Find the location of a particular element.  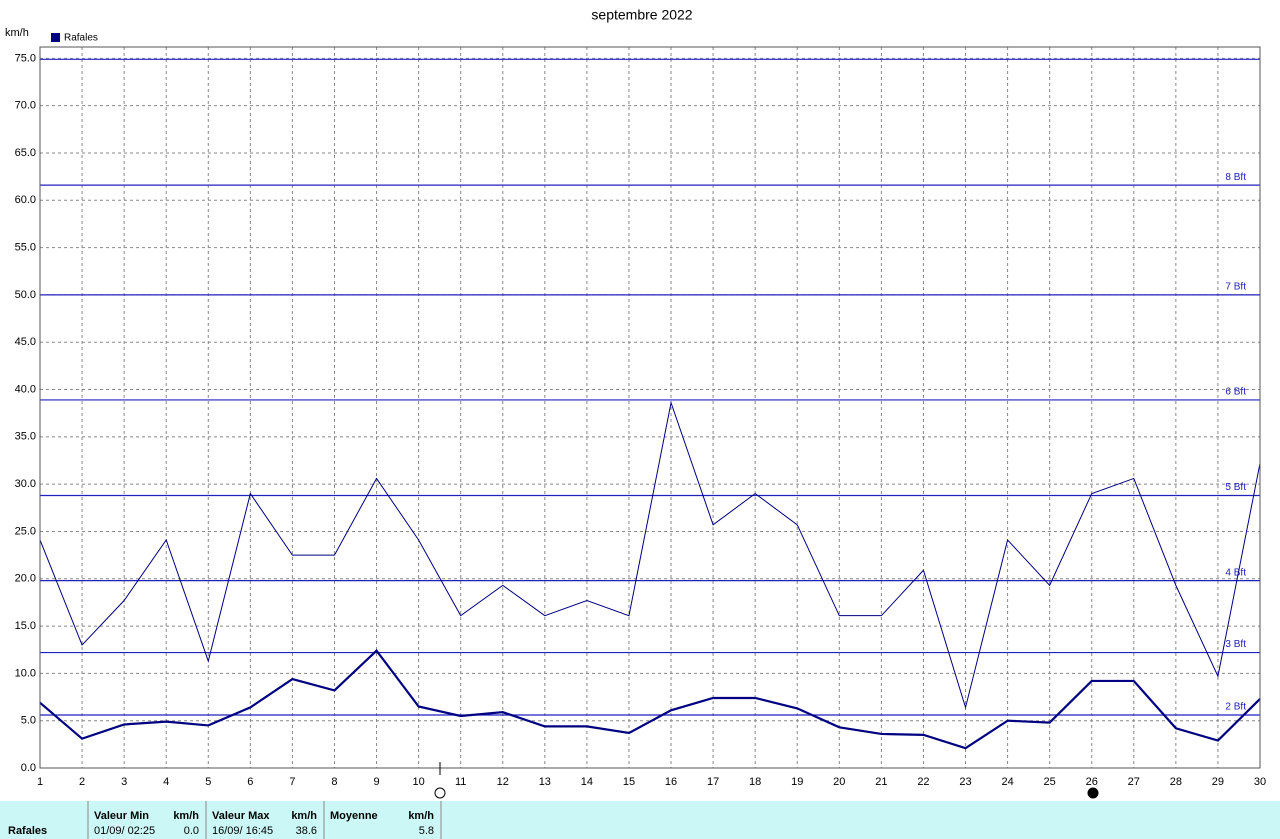

y-unit: km/h is located at coordinates (17, 33).